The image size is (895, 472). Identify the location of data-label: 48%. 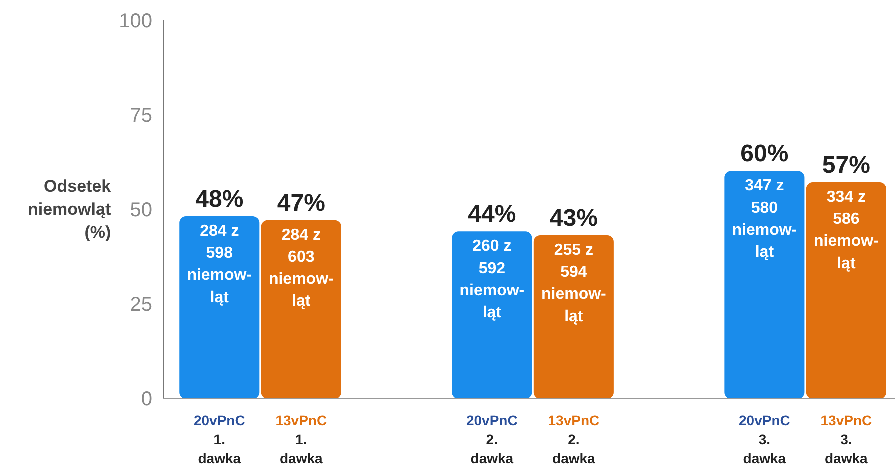
(220, 200).